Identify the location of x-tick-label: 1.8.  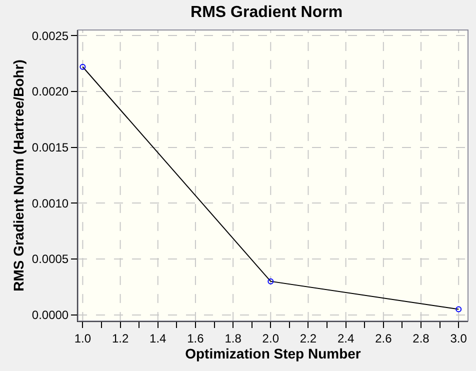
(233, 338).